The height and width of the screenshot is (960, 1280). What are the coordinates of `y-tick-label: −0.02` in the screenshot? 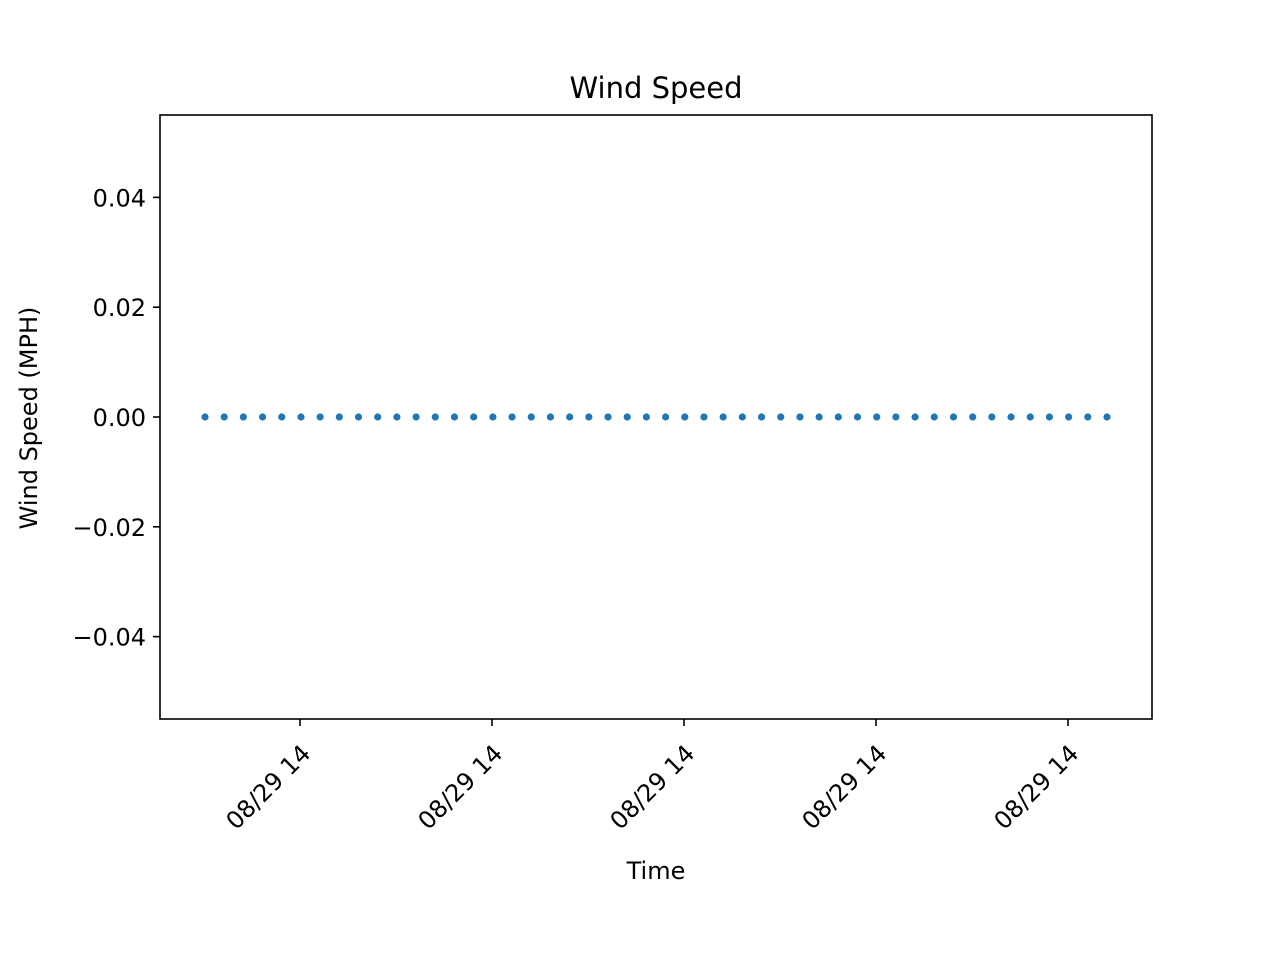 It's located at (109, 528).